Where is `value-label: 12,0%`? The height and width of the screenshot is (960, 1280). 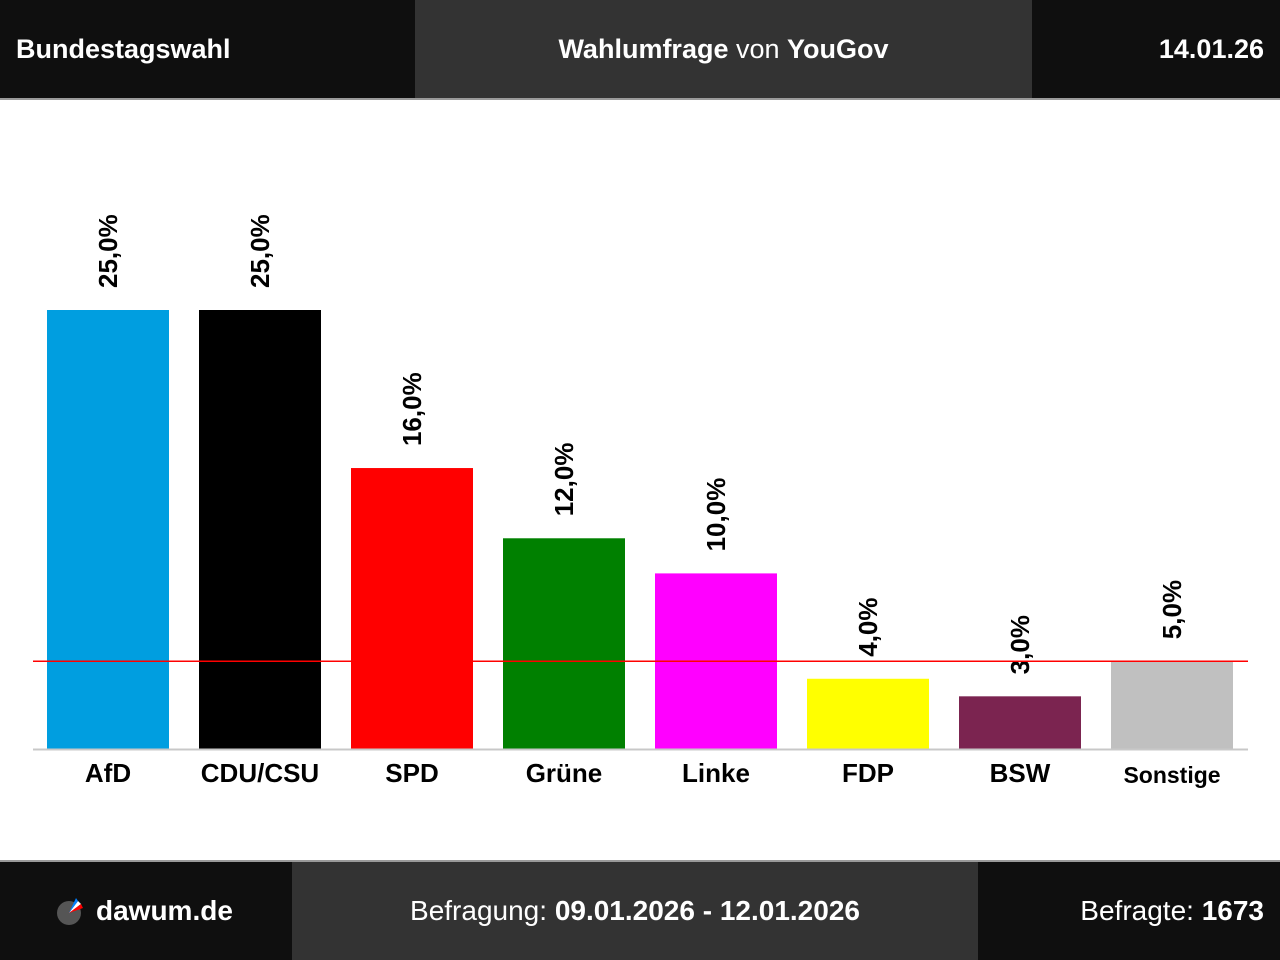
value-label: 12,0% is located at coordinates (564, 480).